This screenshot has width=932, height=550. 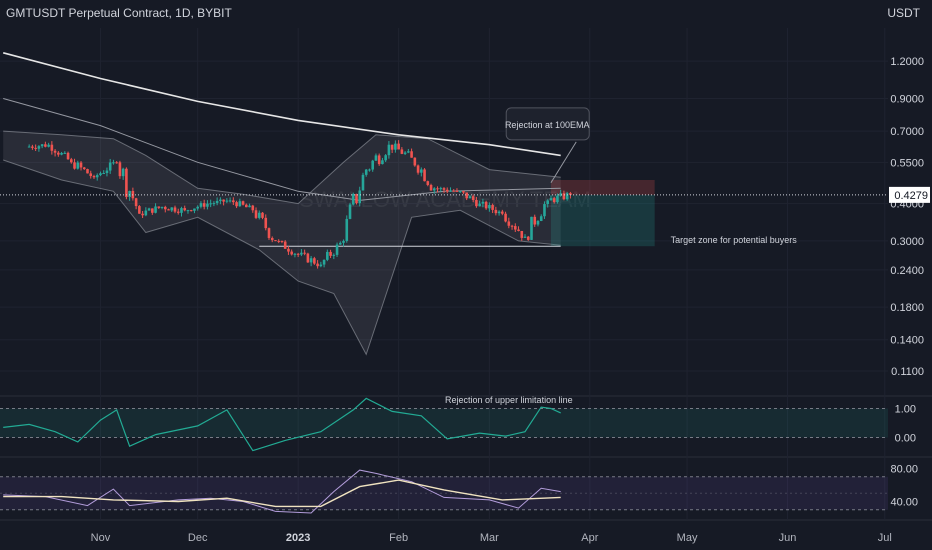 I want to click on stop-zone, so click(x=602, y=187).